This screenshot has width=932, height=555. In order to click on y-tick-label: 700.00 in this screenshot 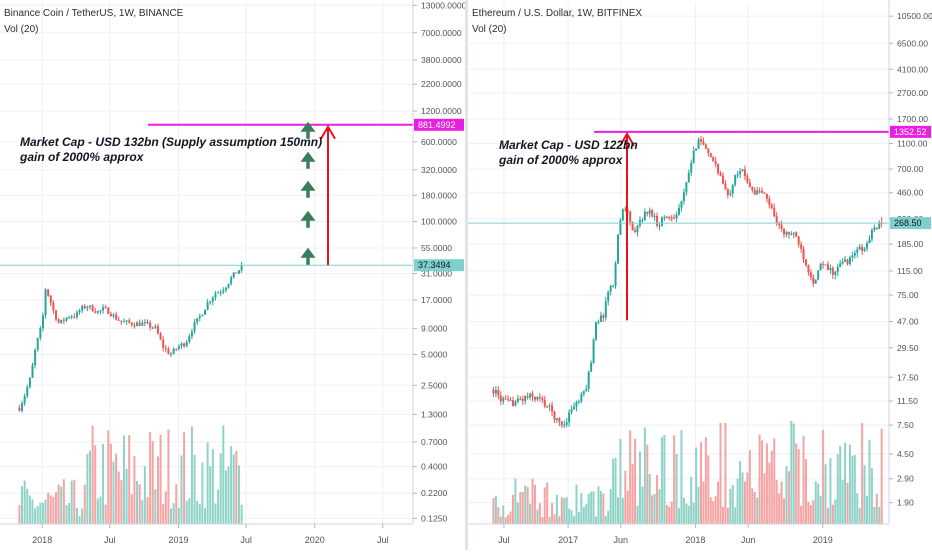, I will do `click(910, 169)`.